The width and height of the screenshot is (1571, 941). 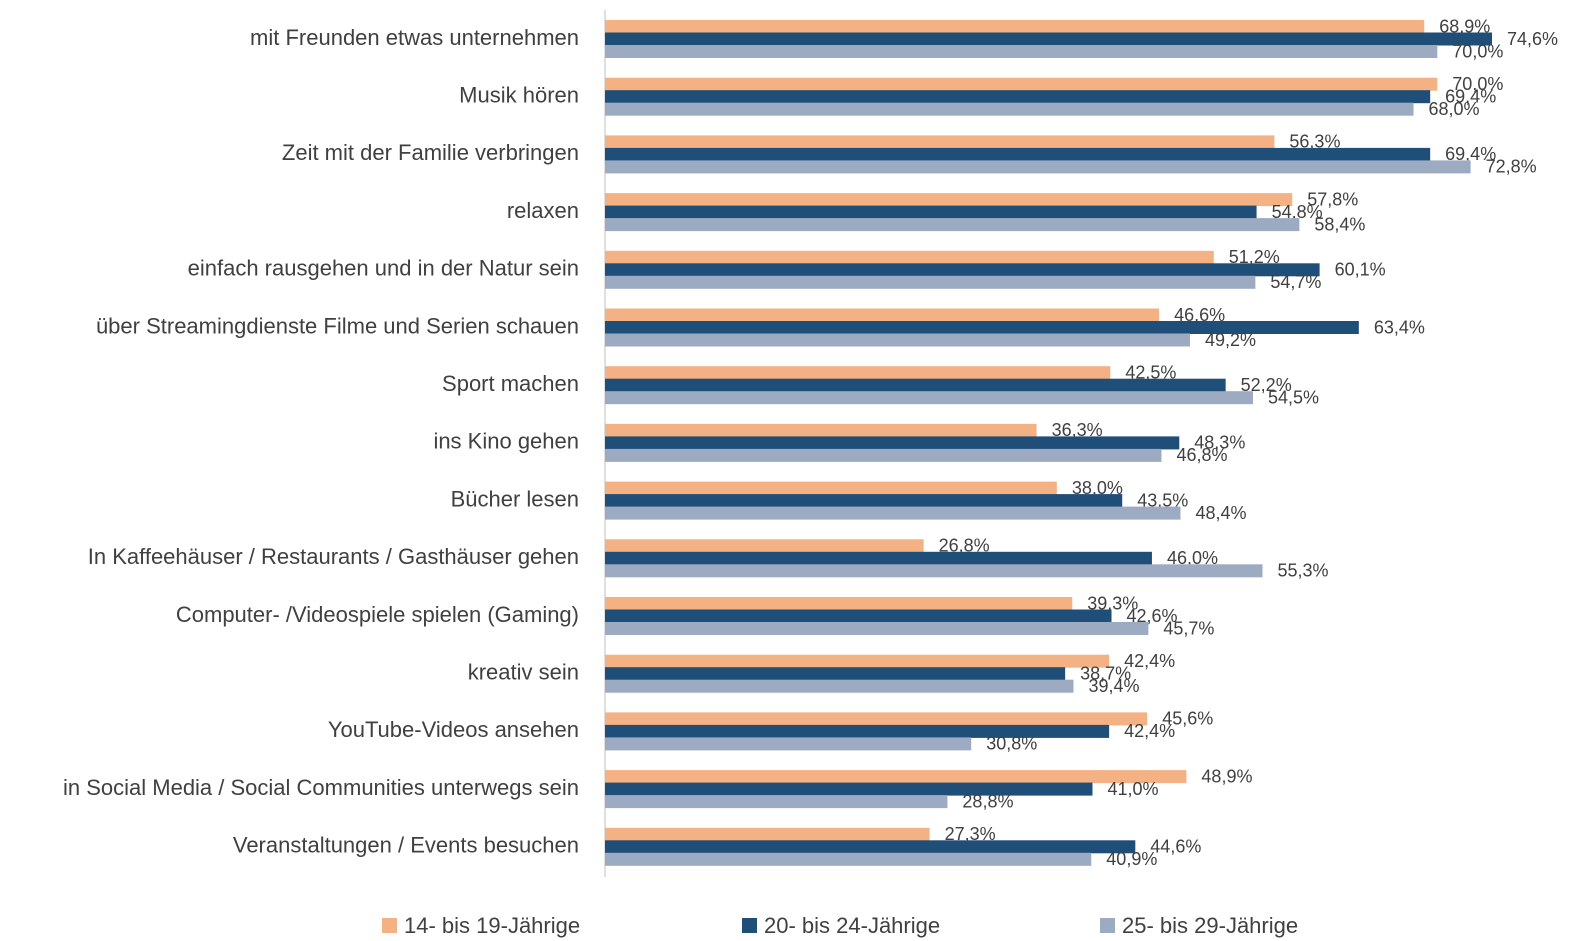 What do you see at coordinates (1399, 327) in the screenshot?
I see `value-label: 63,4%` at bounding box center [1399, 327].